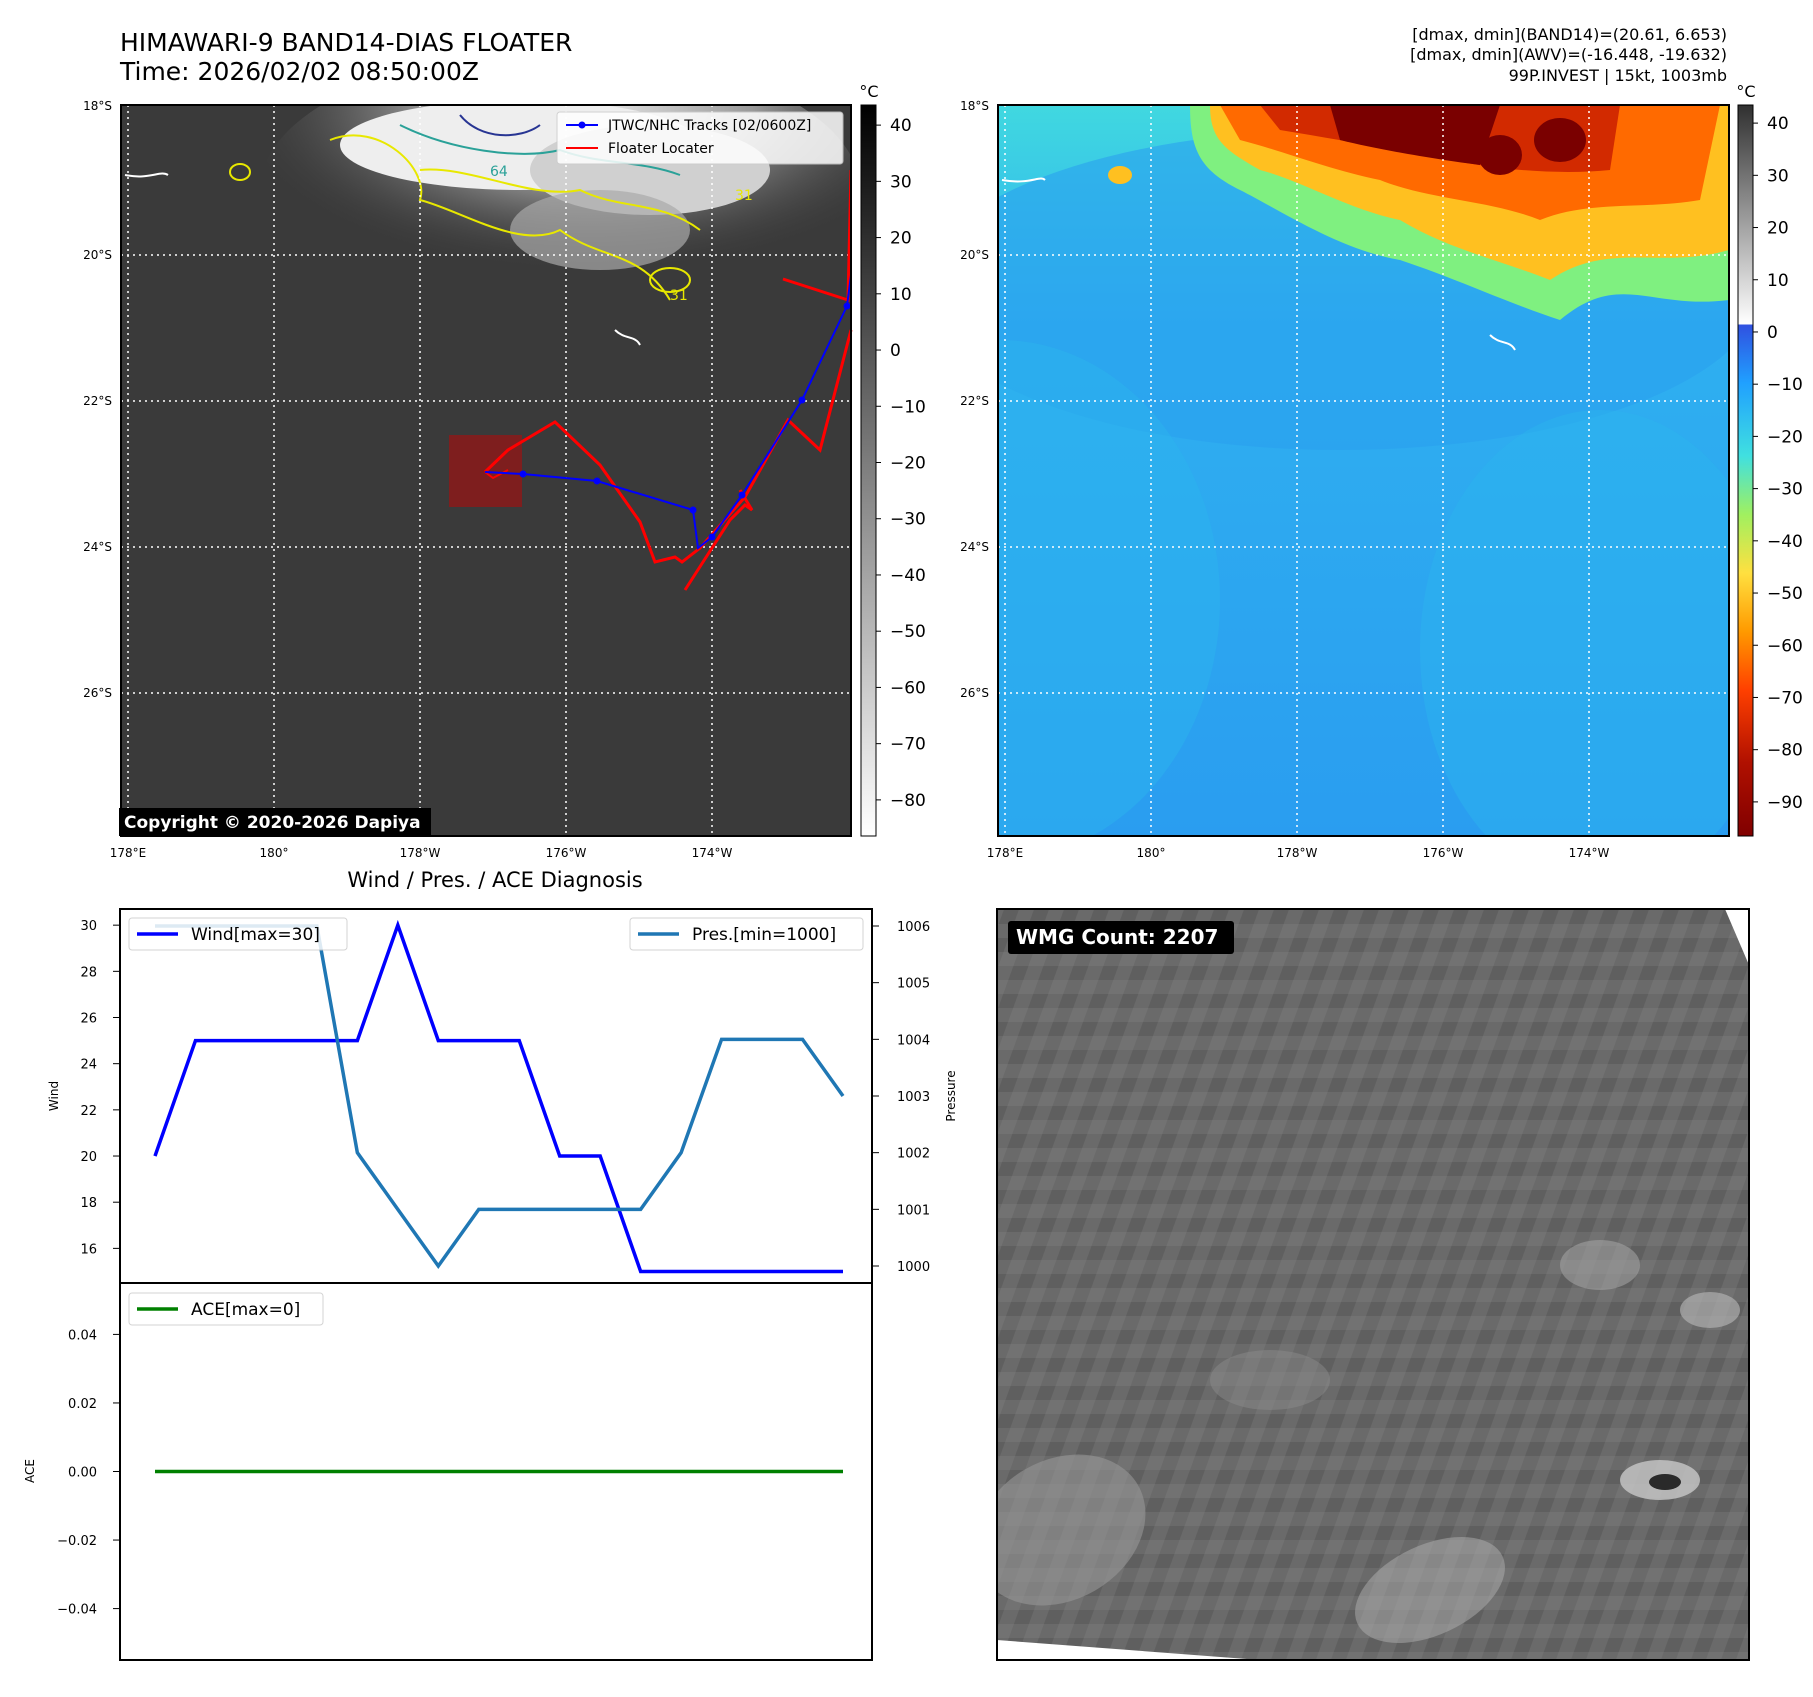  I want to click on colorbar2-tick-label: −10, so click(1785, 385).